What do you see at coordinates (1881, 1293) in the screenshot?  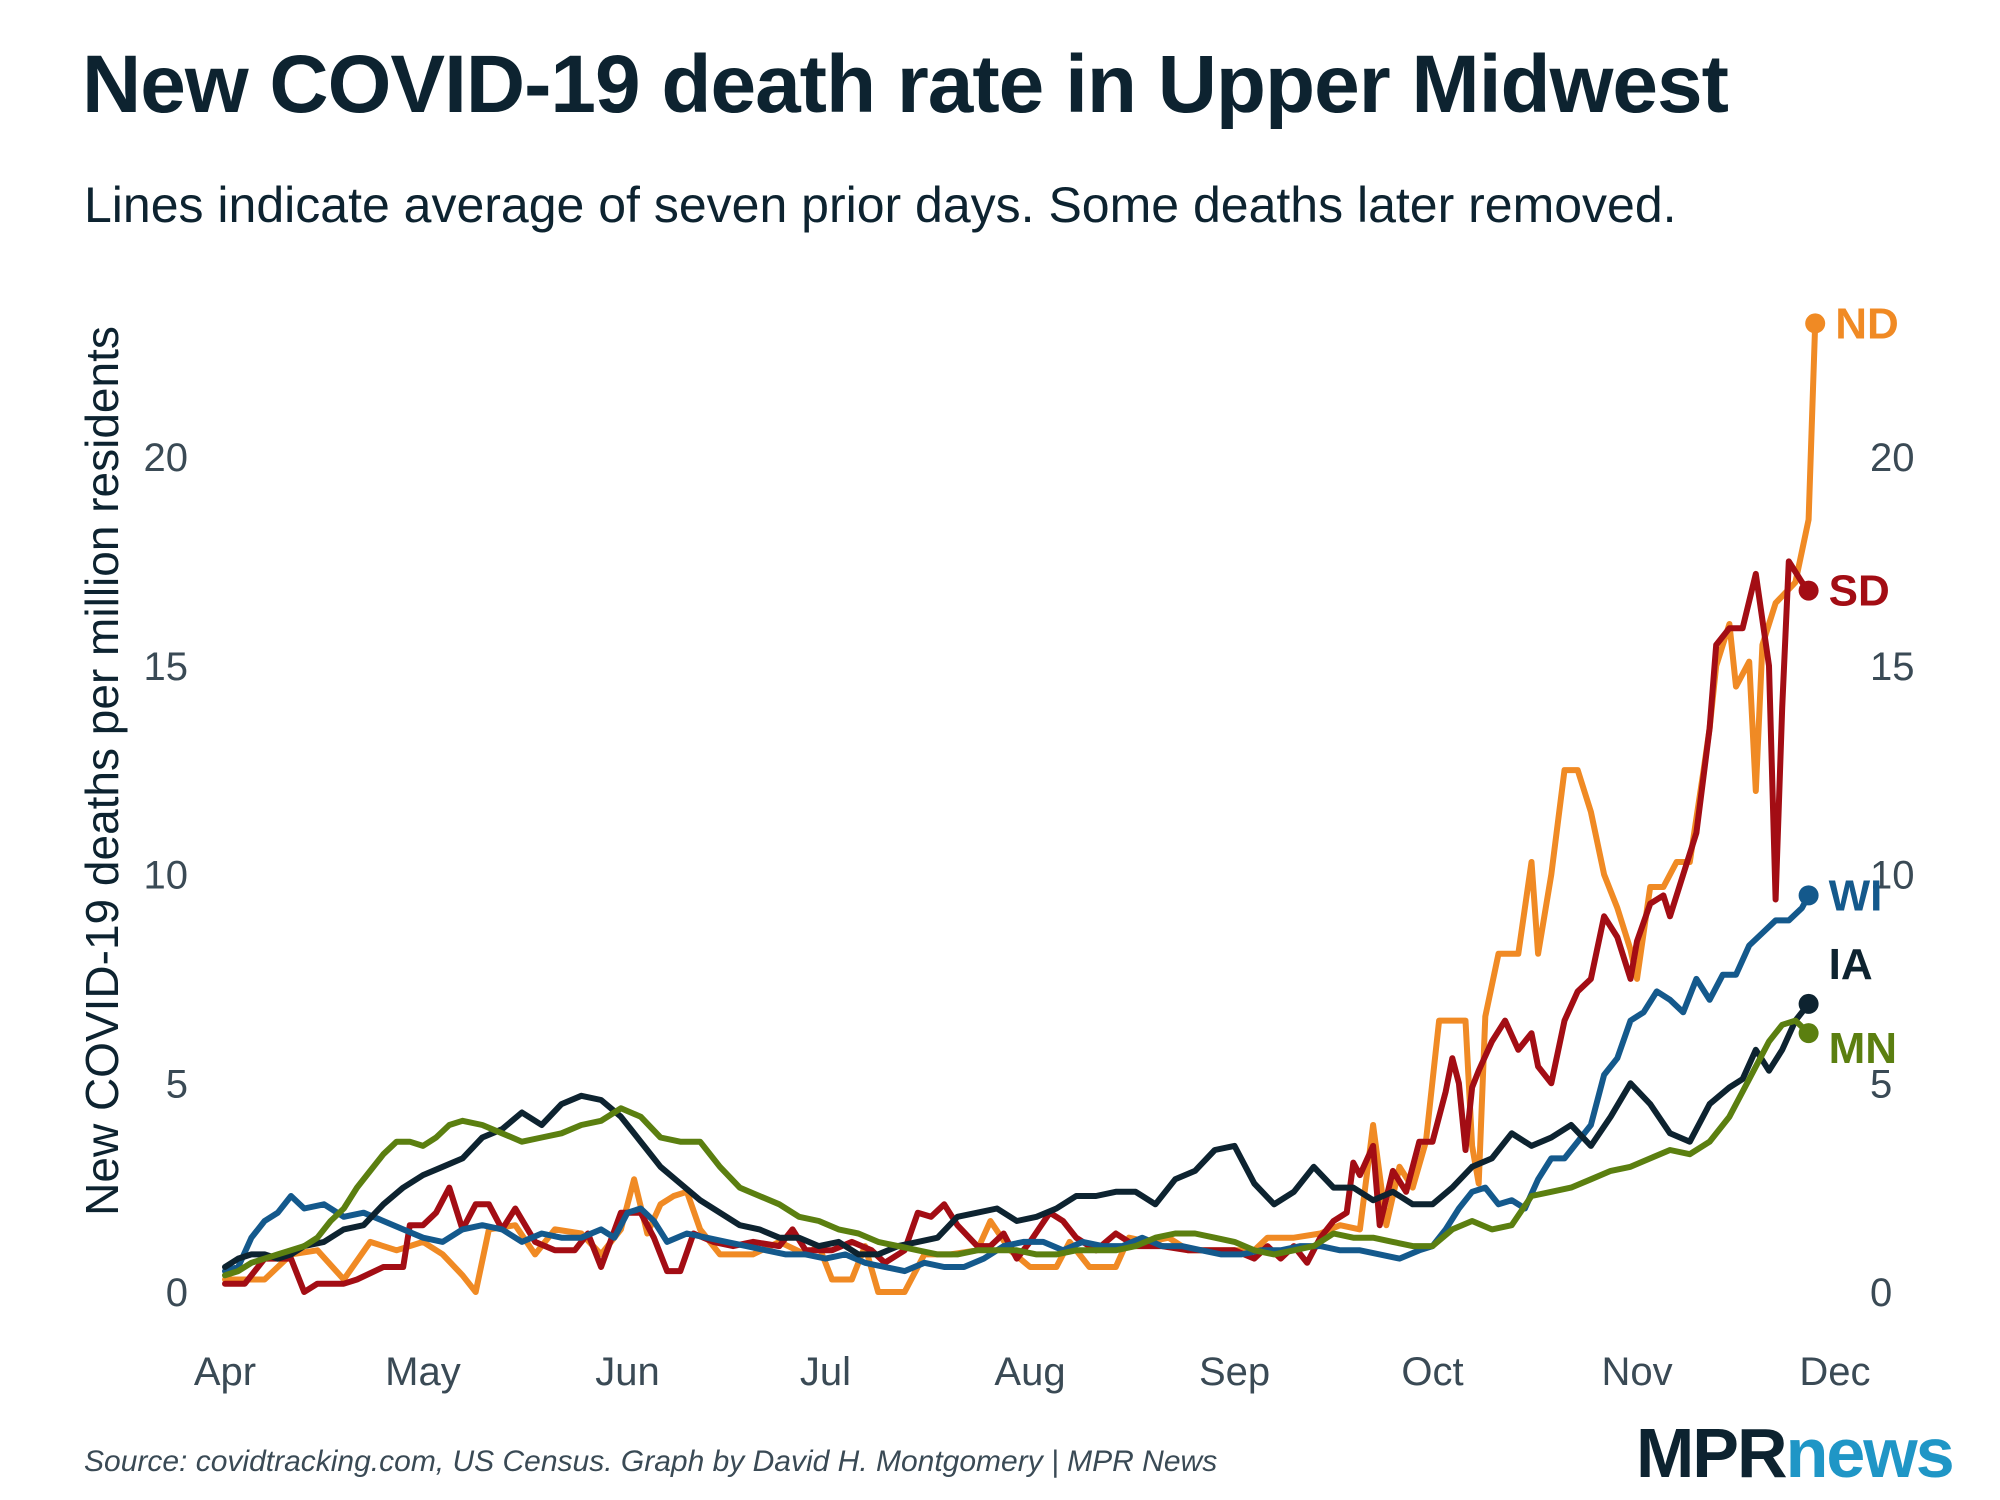 I see `y-tick-label-right: 0` at bounding box center [1881, 1293].